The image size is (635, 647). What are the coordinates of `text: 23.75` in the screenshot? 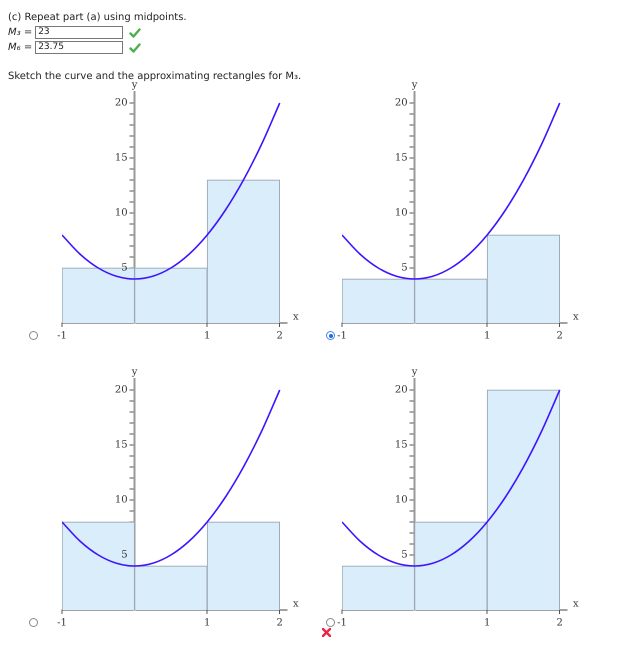 It's located at (79, 47).